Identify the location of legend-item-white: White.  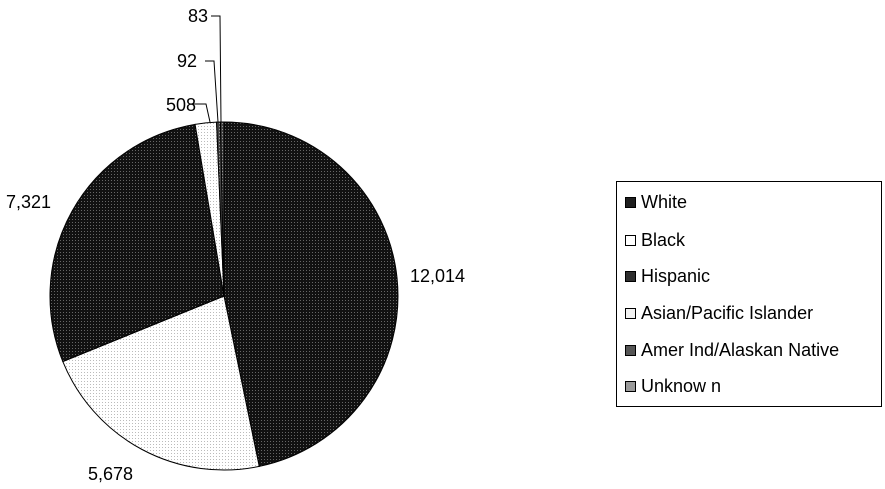
(656, 202).